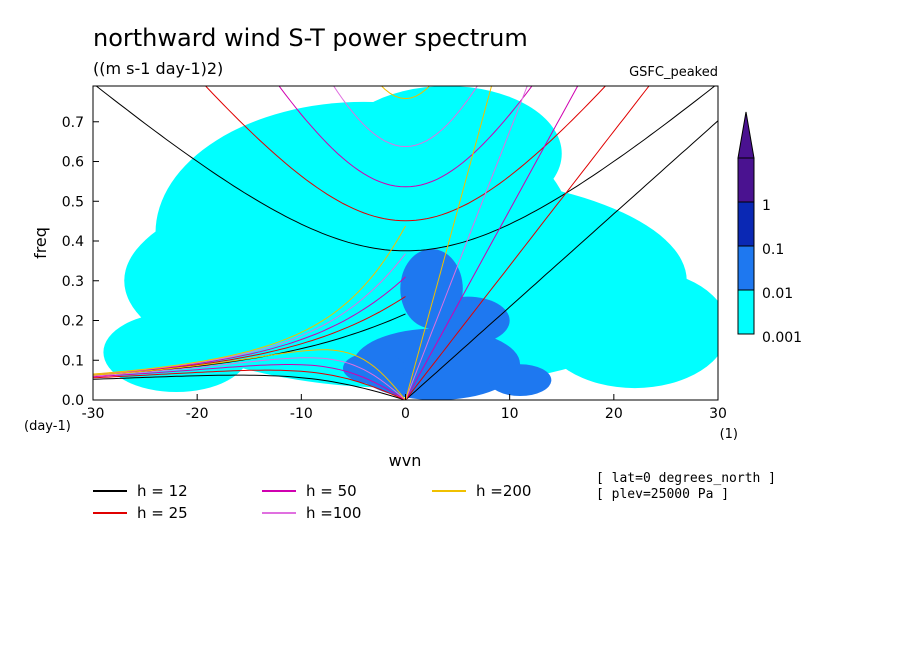  What do you see at coordinates (510, 414) in the screenshot?
I see `x-tick-label-4: 10` at bounding box center [510, 414].